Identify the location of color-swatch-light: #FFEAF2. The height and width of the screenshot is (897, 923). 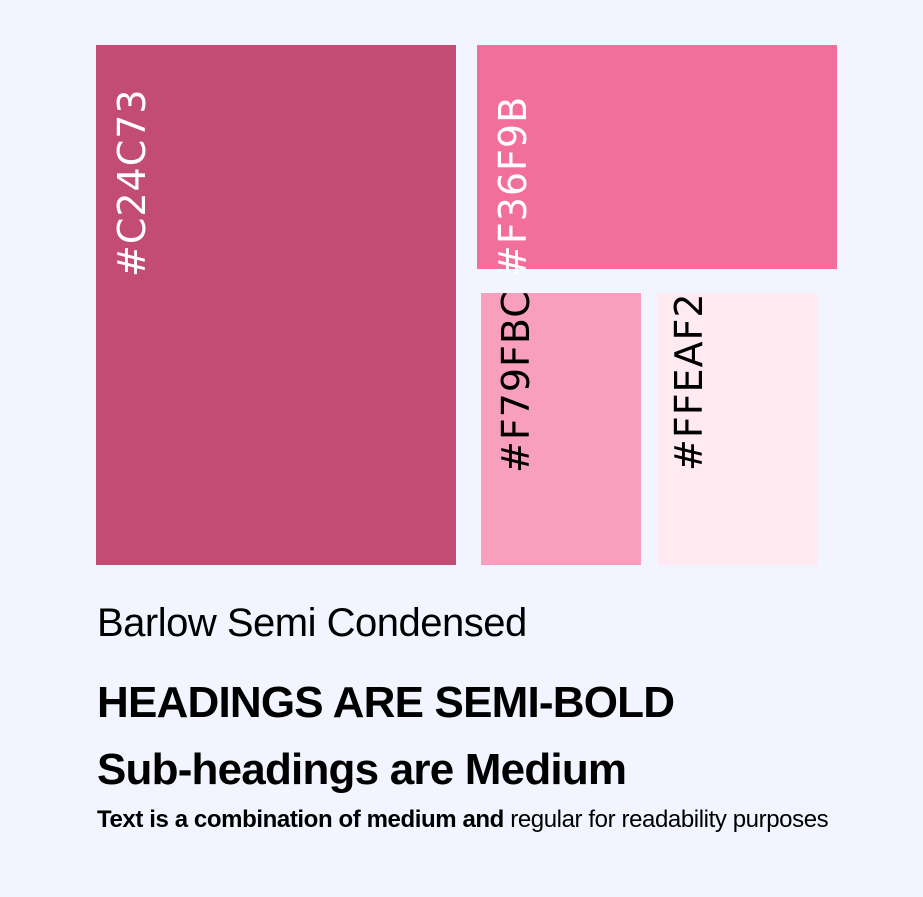
(738, 428).